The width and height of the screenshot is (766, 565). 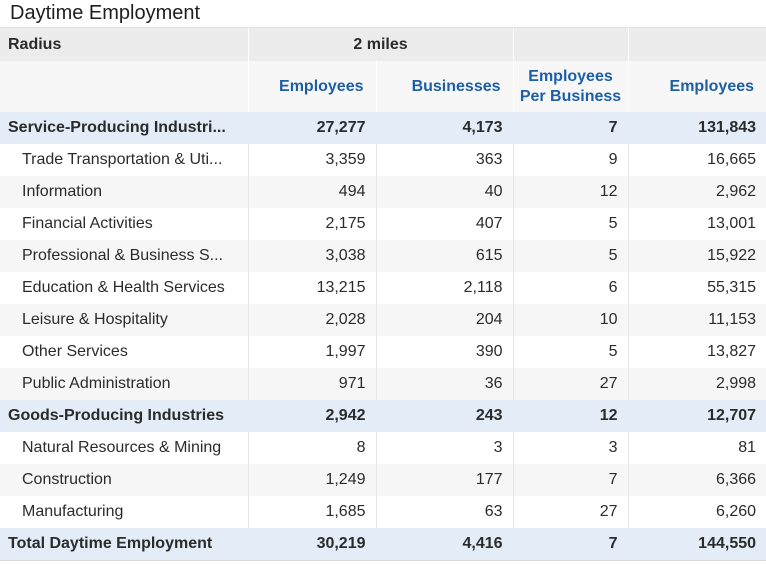 What do you see at coordinates (311, 384) in the screenshot?
I see `employees-cell: 971` at bounding box center [311, 384].